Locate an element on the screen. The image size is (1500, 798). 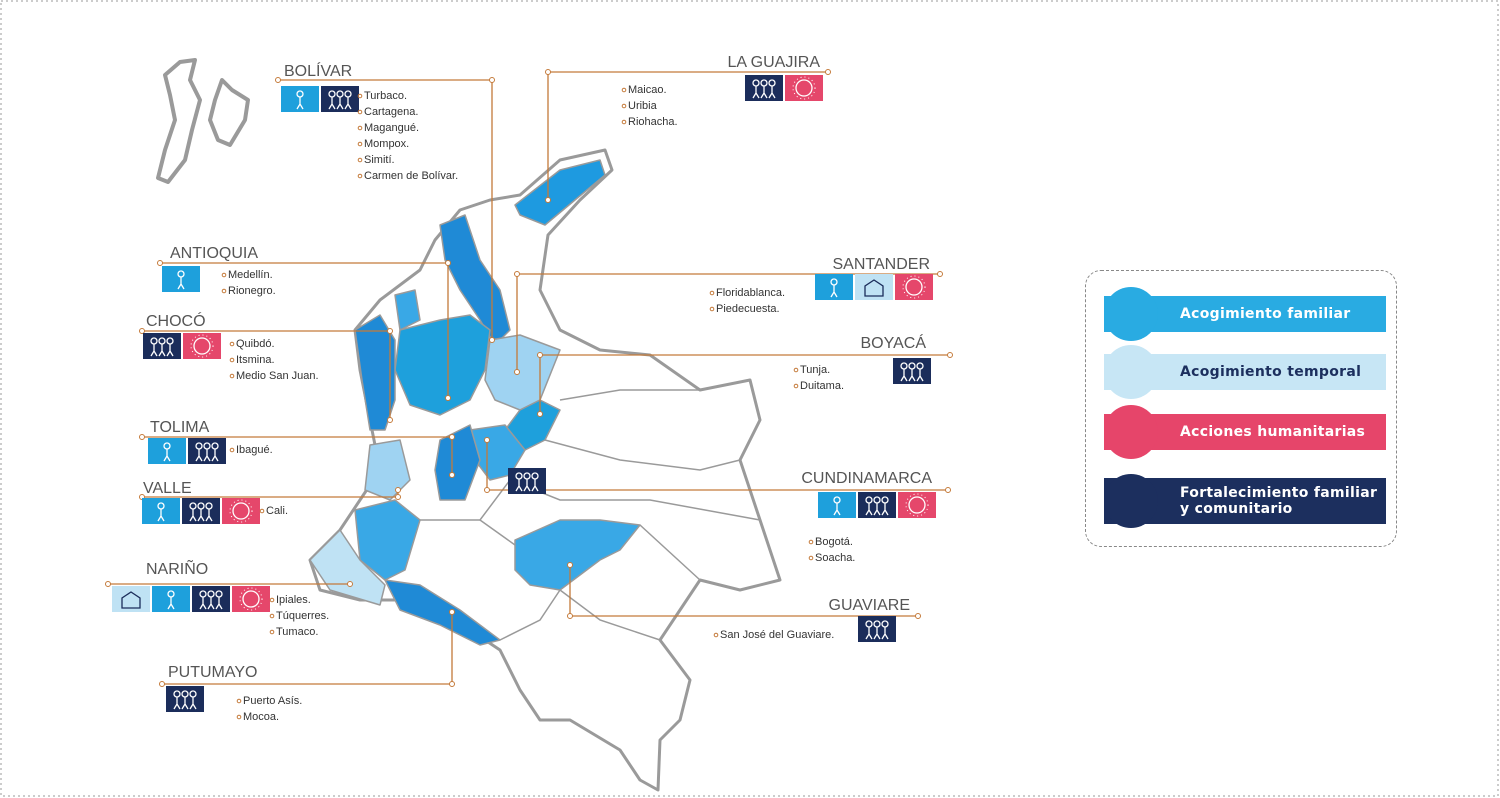
city: Mompox. is located at coordinates (386, 144).